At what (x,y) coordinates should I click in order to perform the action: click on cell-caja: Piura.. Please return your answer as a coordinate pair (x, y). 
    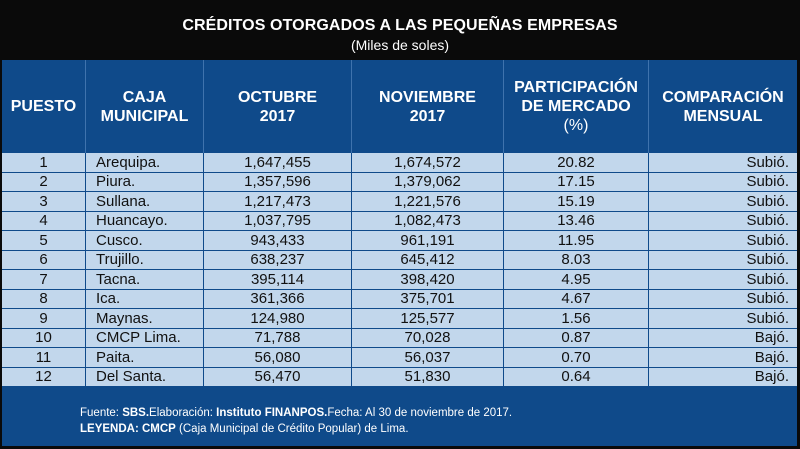
    Looking at the image, I should click on (145, 181).